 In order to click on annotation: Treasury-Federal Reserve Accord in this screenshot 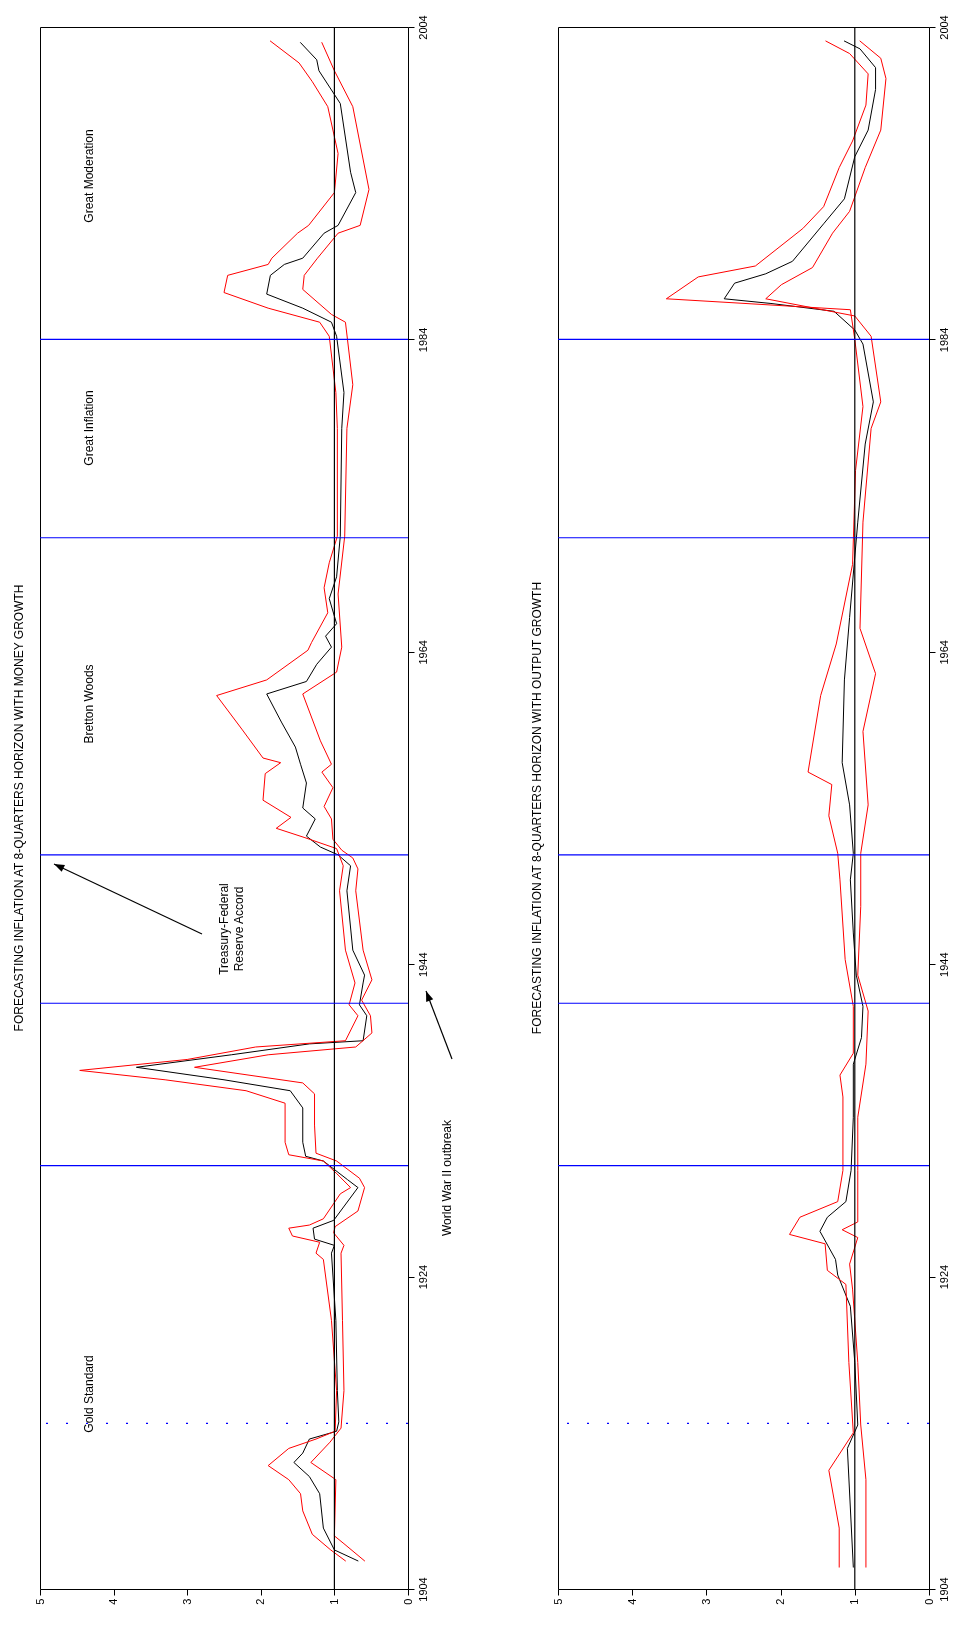, I will do `click(231, 929)`.